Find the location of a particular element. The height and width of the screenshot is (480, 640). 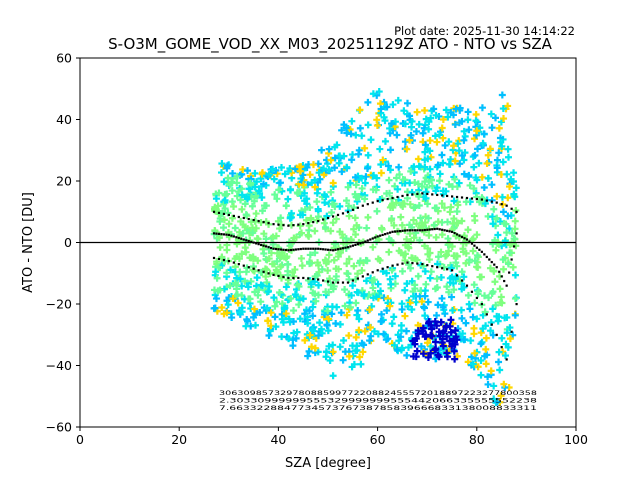

x-tick-label: 80 is located at coordinates (477, 439).